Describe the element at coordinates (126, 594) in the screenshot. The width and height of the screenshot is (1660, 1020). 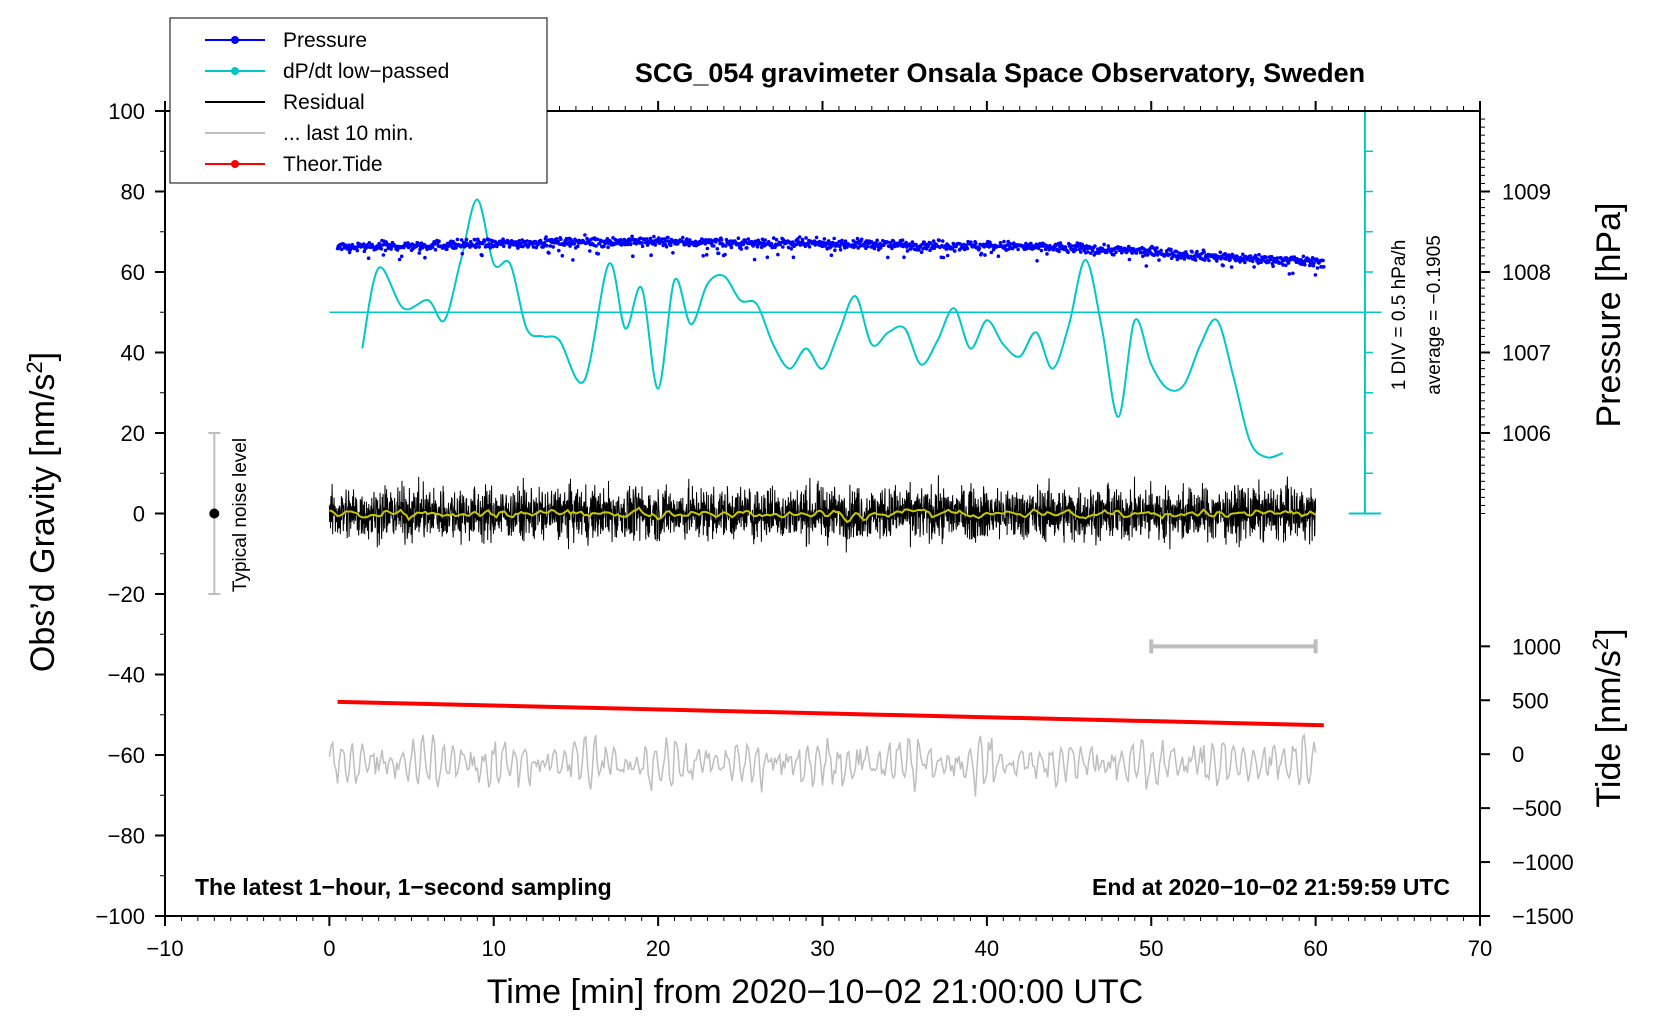
I see `y-tick-label: −20` at that location.